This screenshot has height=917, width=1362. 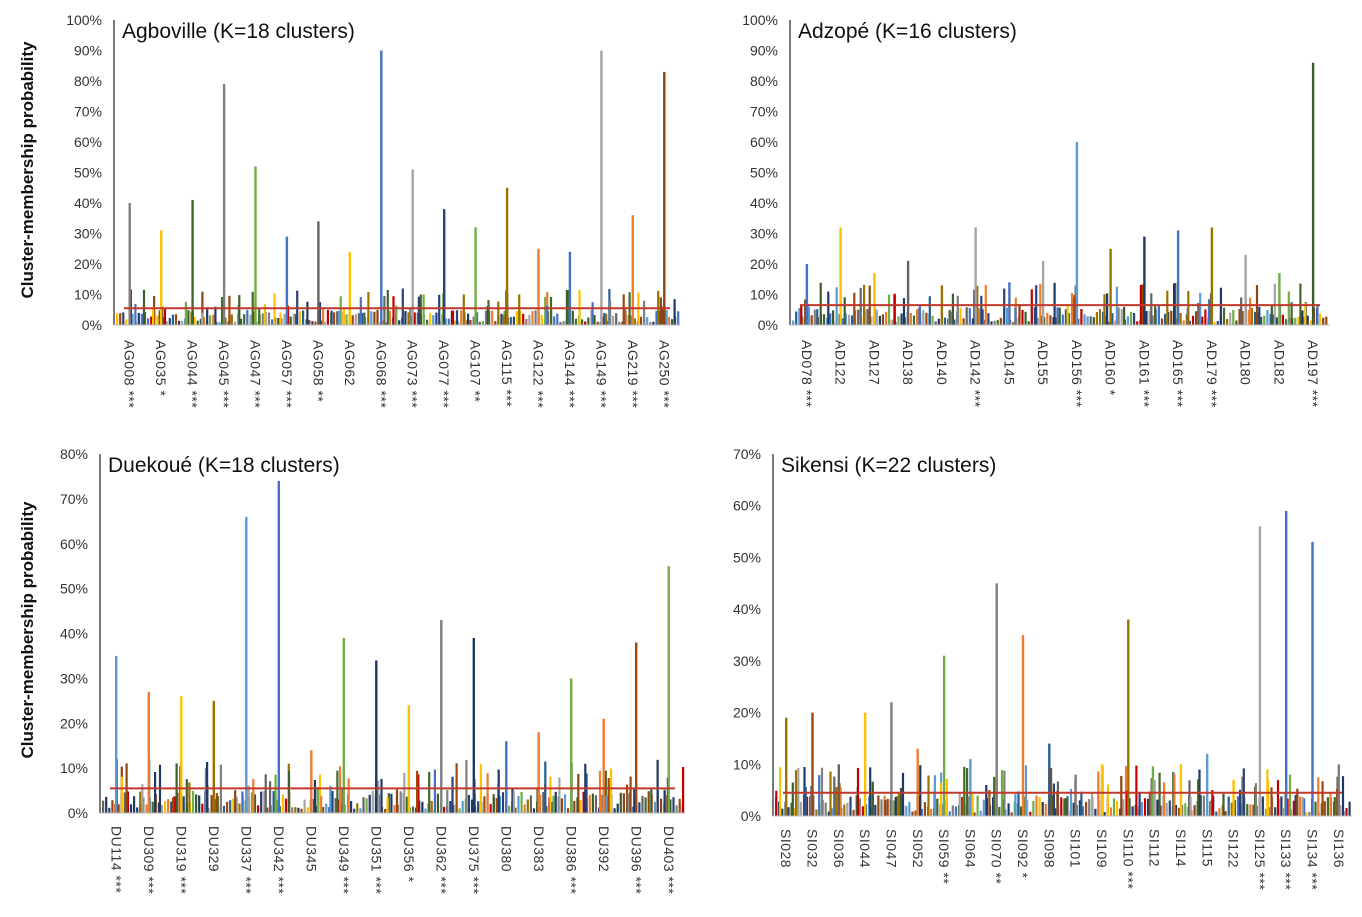 What do you see at coordinates (350, 363) in the screenshot?
I see `x-tick-label: AG062` at bounding box center [350, 363].